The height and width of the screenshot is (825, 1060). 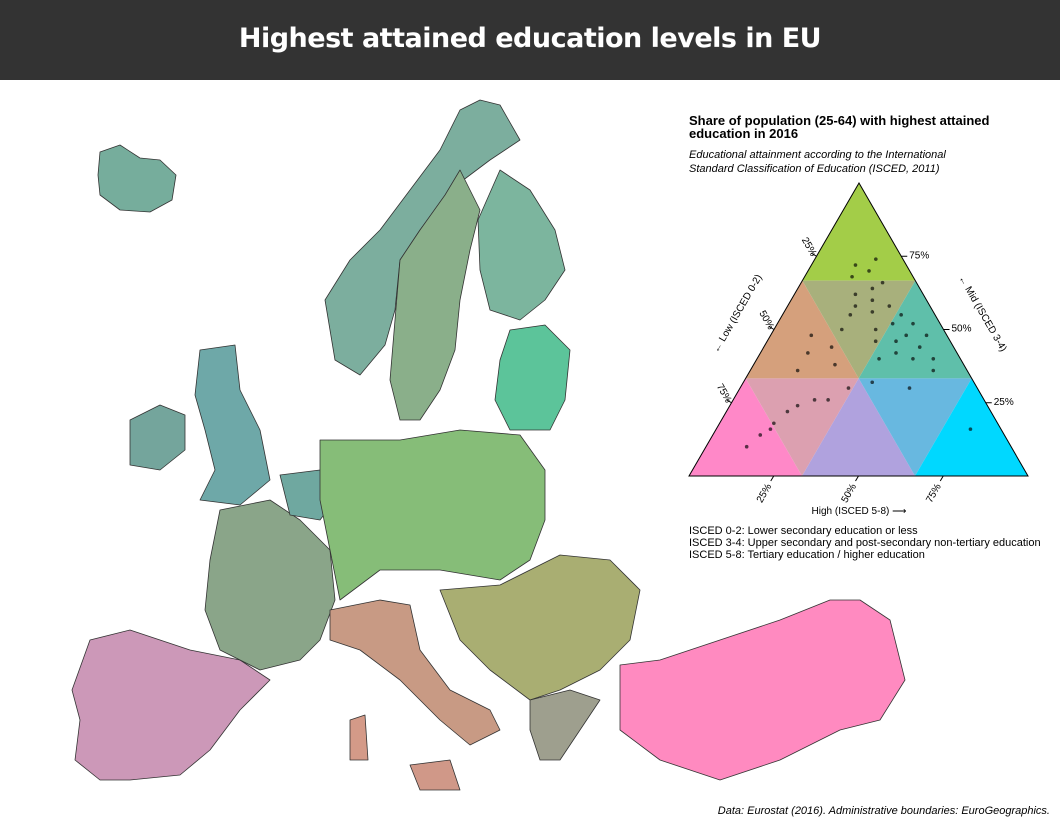 What do you see at coordinates (432, 515) in the screenshot?
I see `region-germany-central` at bounding box center [432, 515].